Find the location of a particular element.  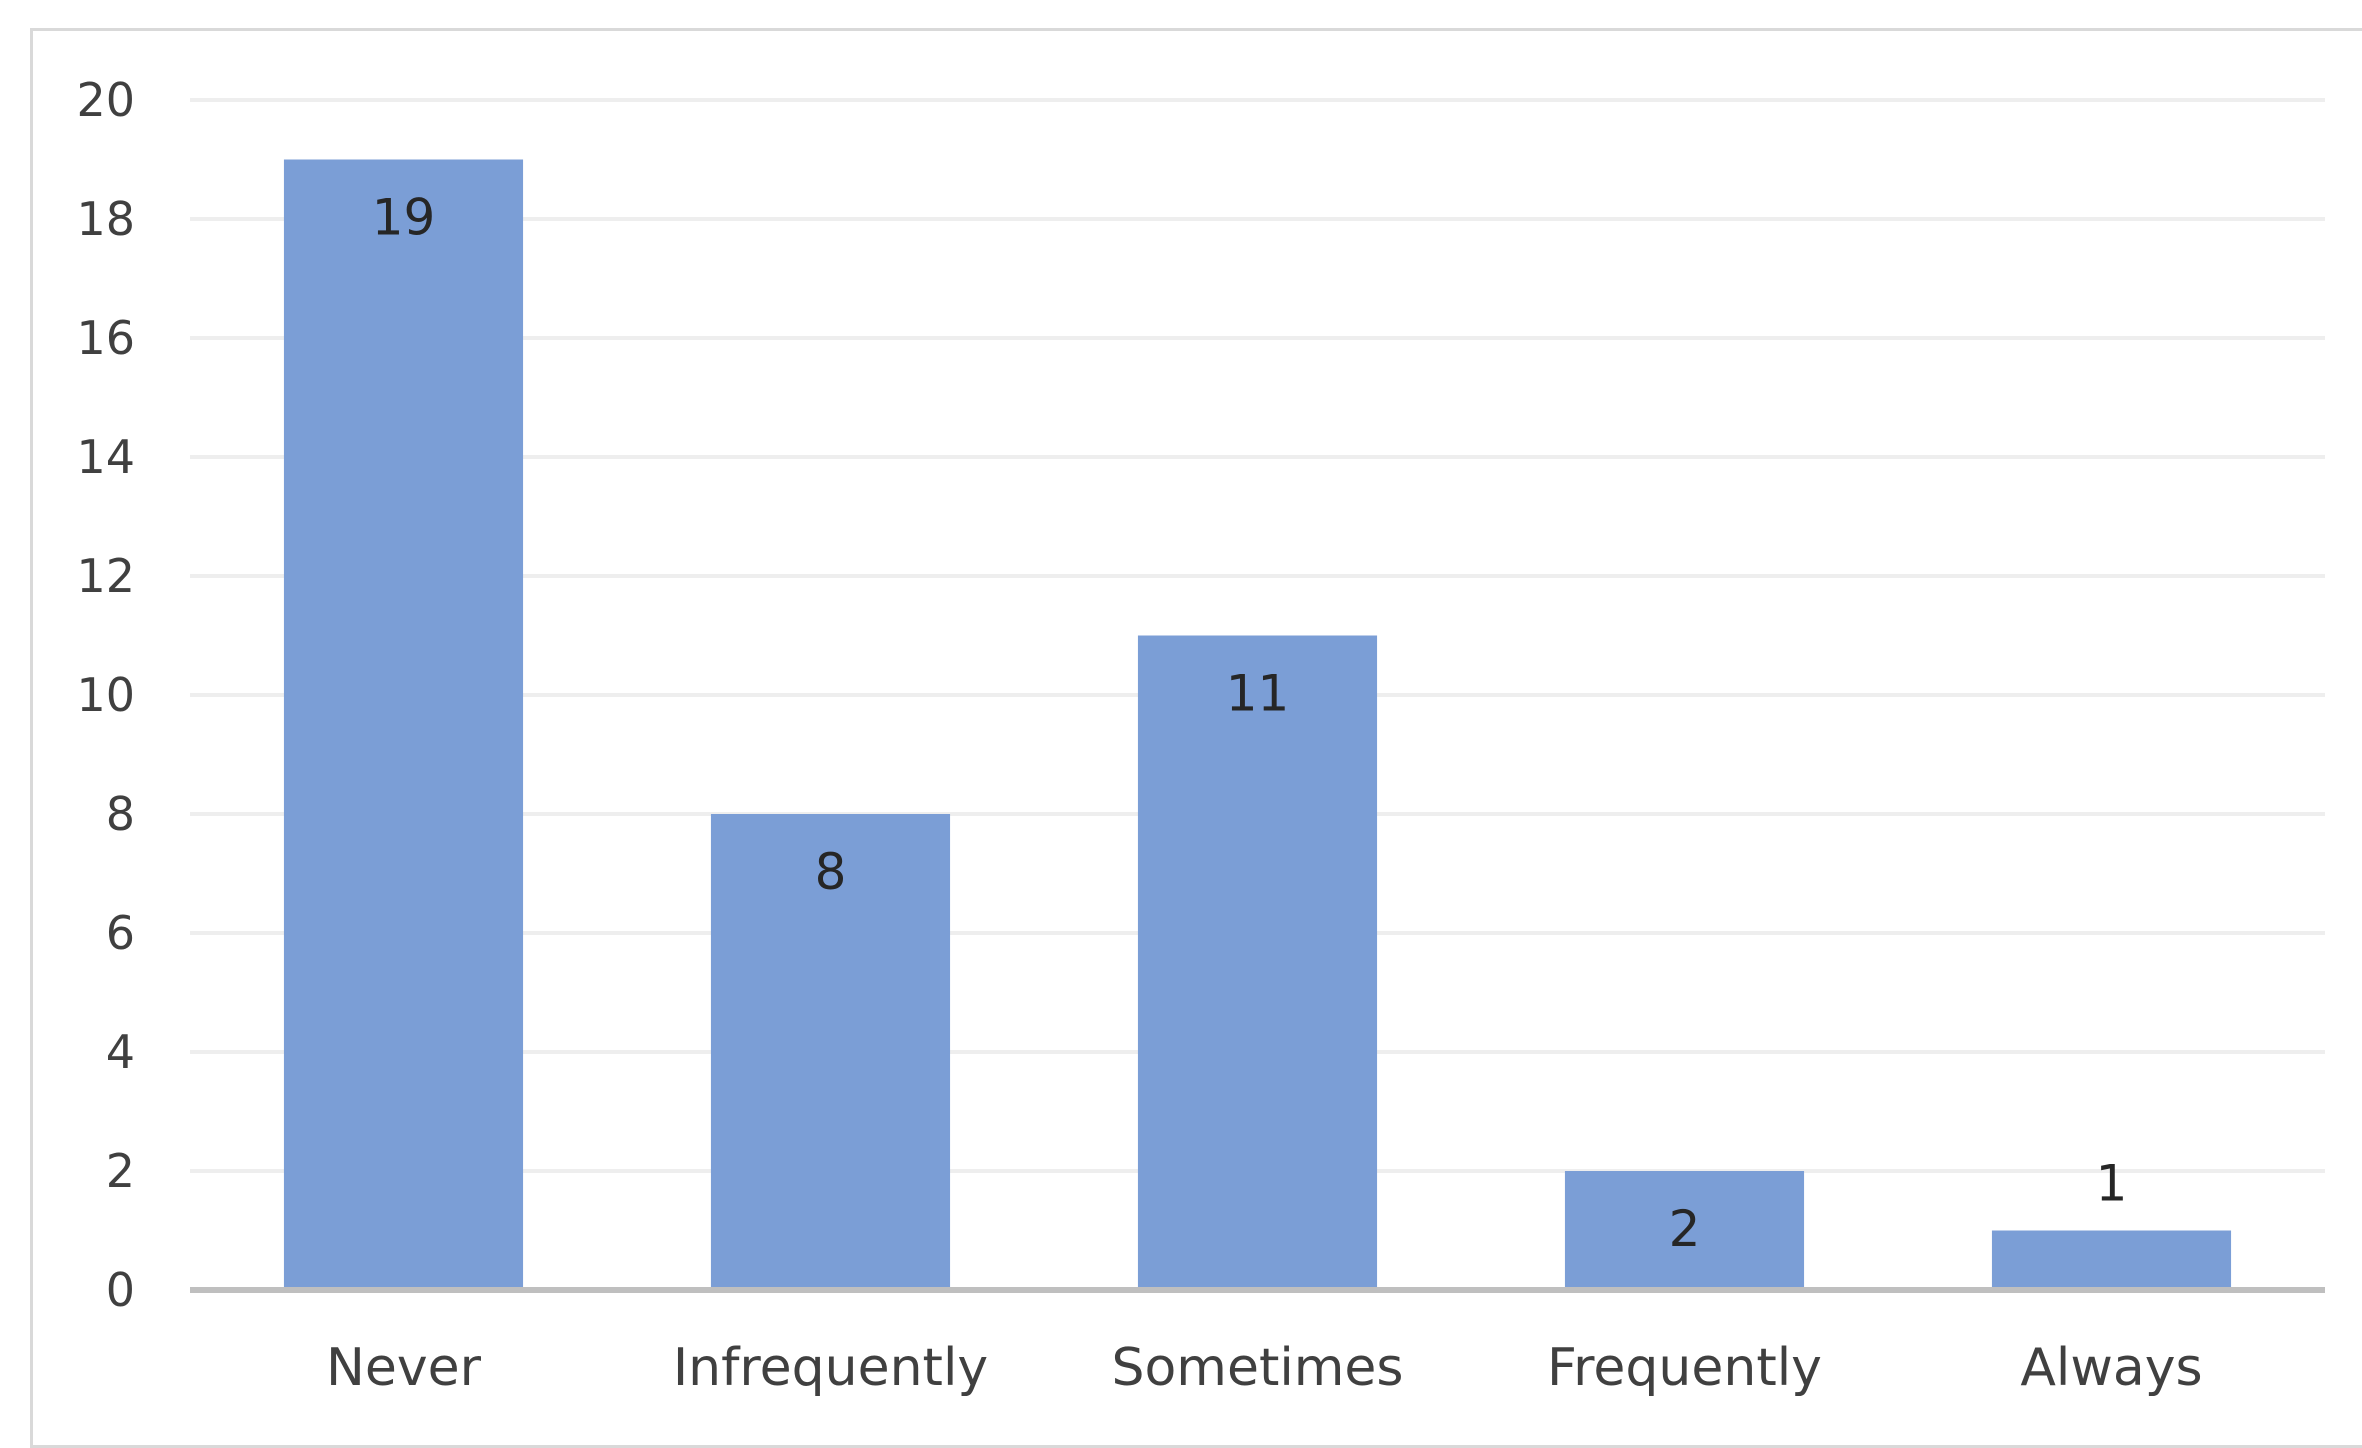

y-tick-label: 16 is located at coordinates (105, 338).